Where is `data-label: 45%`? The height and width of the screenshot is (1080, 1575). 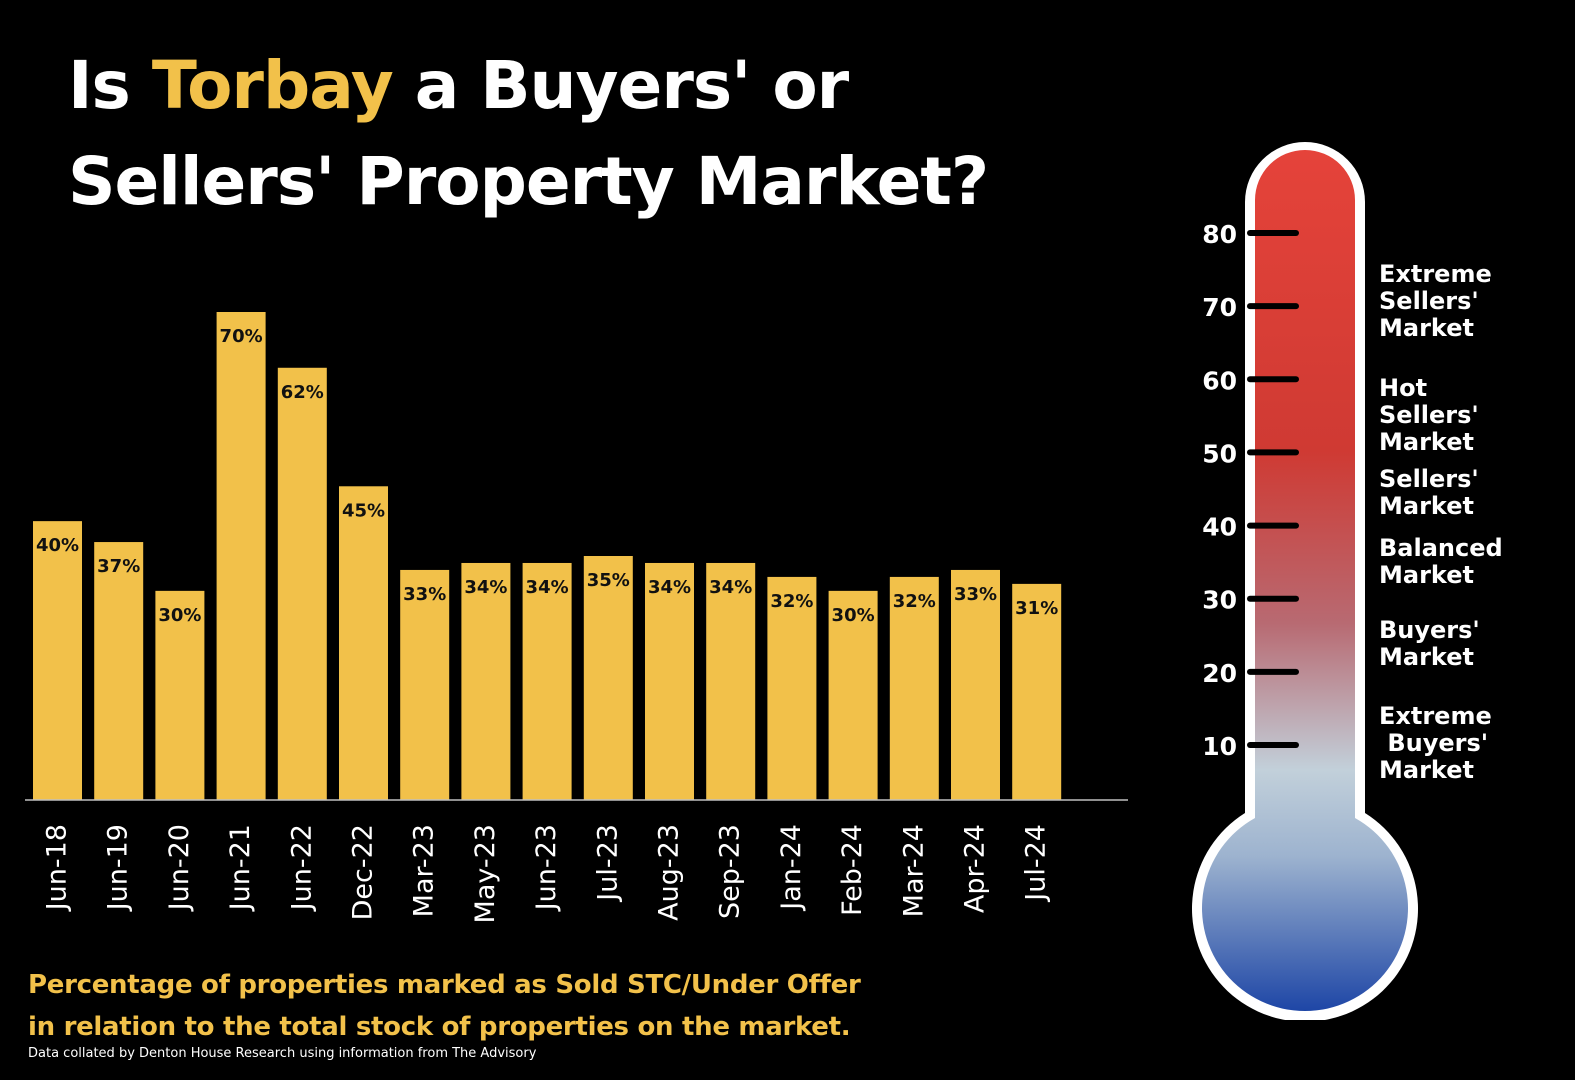
data-label: 45% is located at coordinates (363, 510).